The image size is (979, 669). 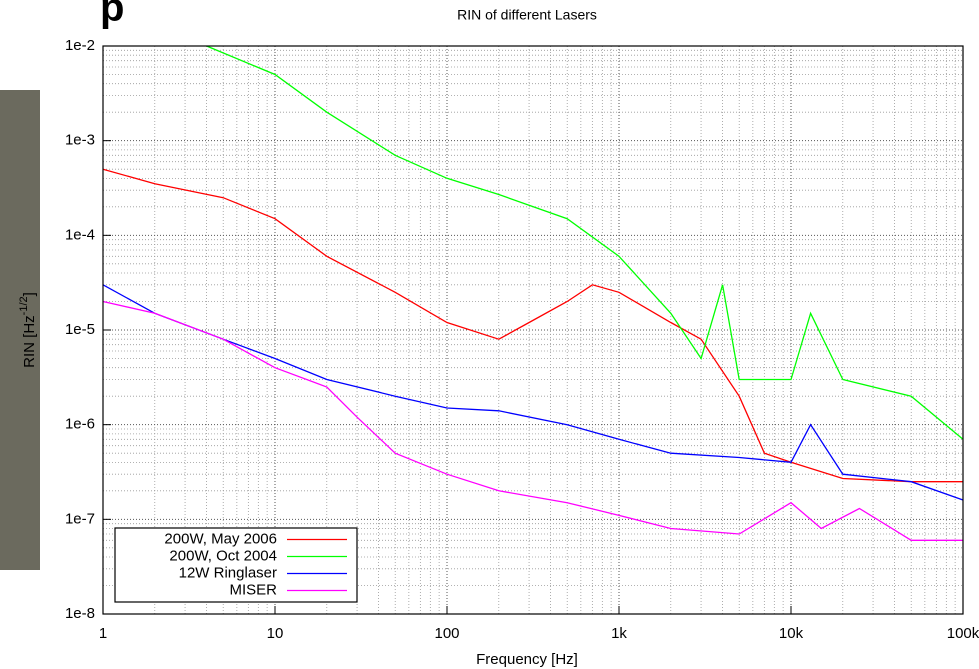 I want to click on y-tick-label: 1e-5, so click(x=80, y=329).